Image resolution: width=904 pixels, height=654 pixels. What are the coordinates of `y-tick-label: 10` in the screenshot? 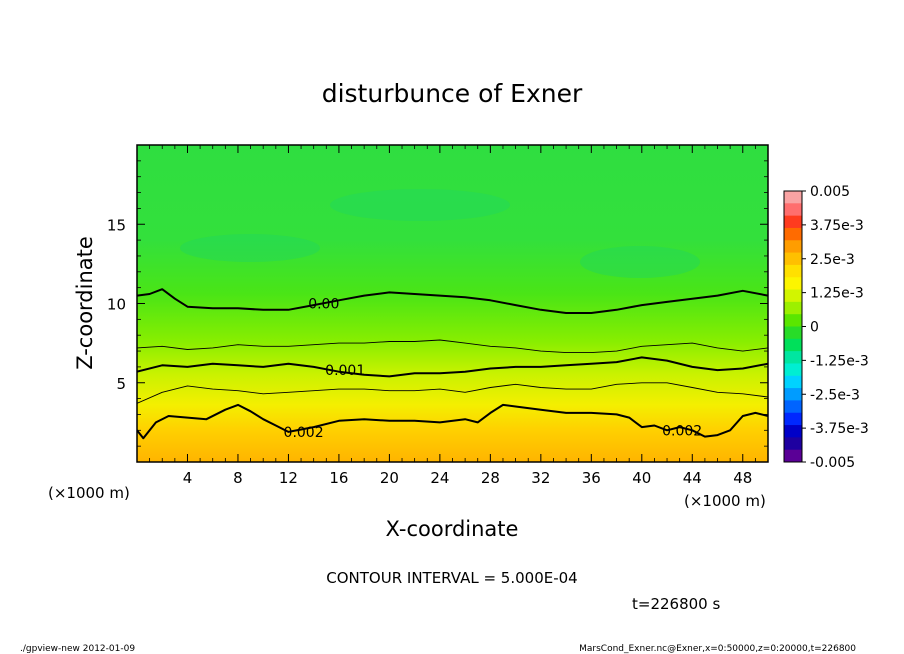 It's located at (116, 305).